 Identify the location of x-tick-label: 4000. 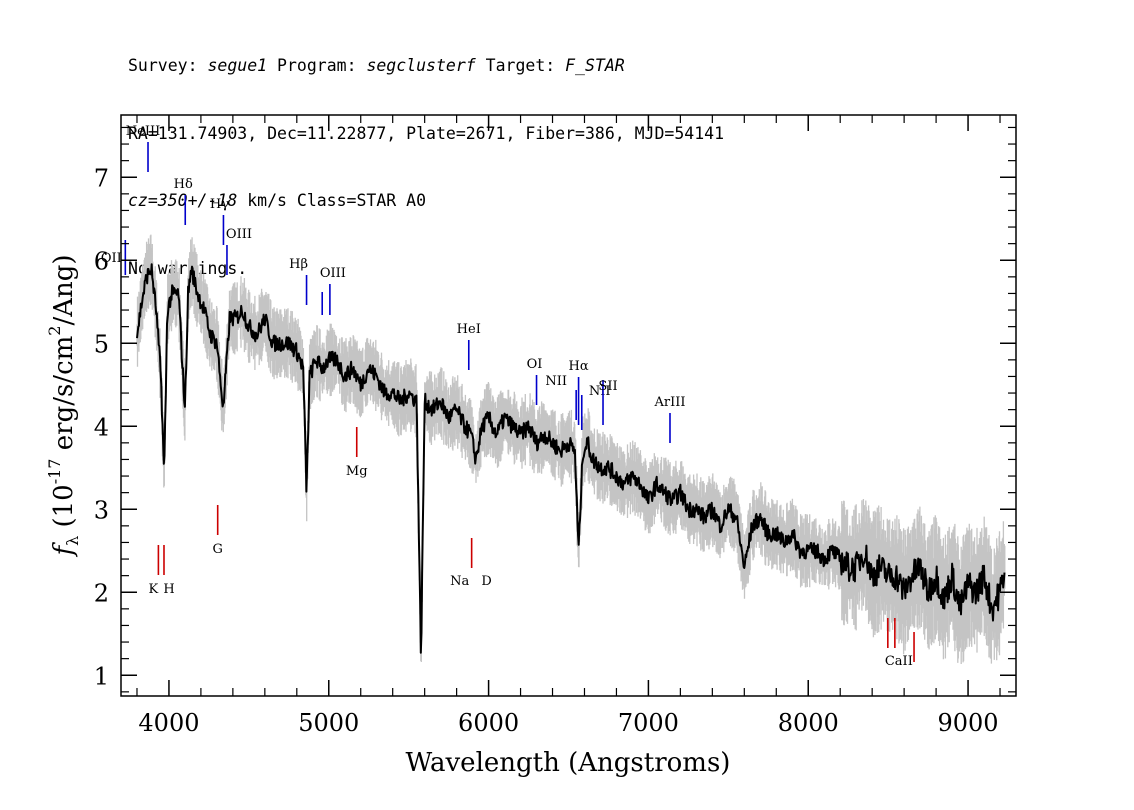
(168, 723).